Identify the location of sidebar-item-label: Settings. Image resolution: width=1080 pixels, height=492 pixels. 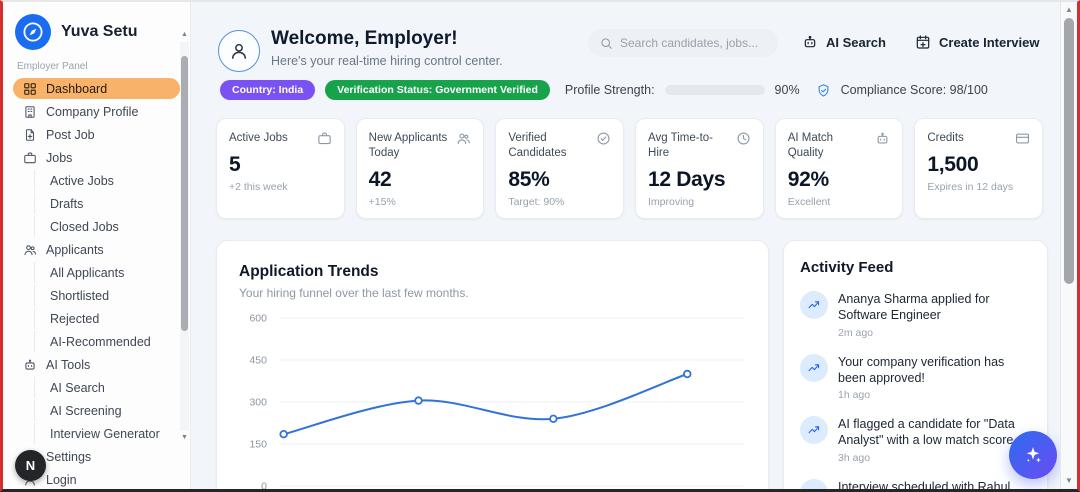
(69, 456).